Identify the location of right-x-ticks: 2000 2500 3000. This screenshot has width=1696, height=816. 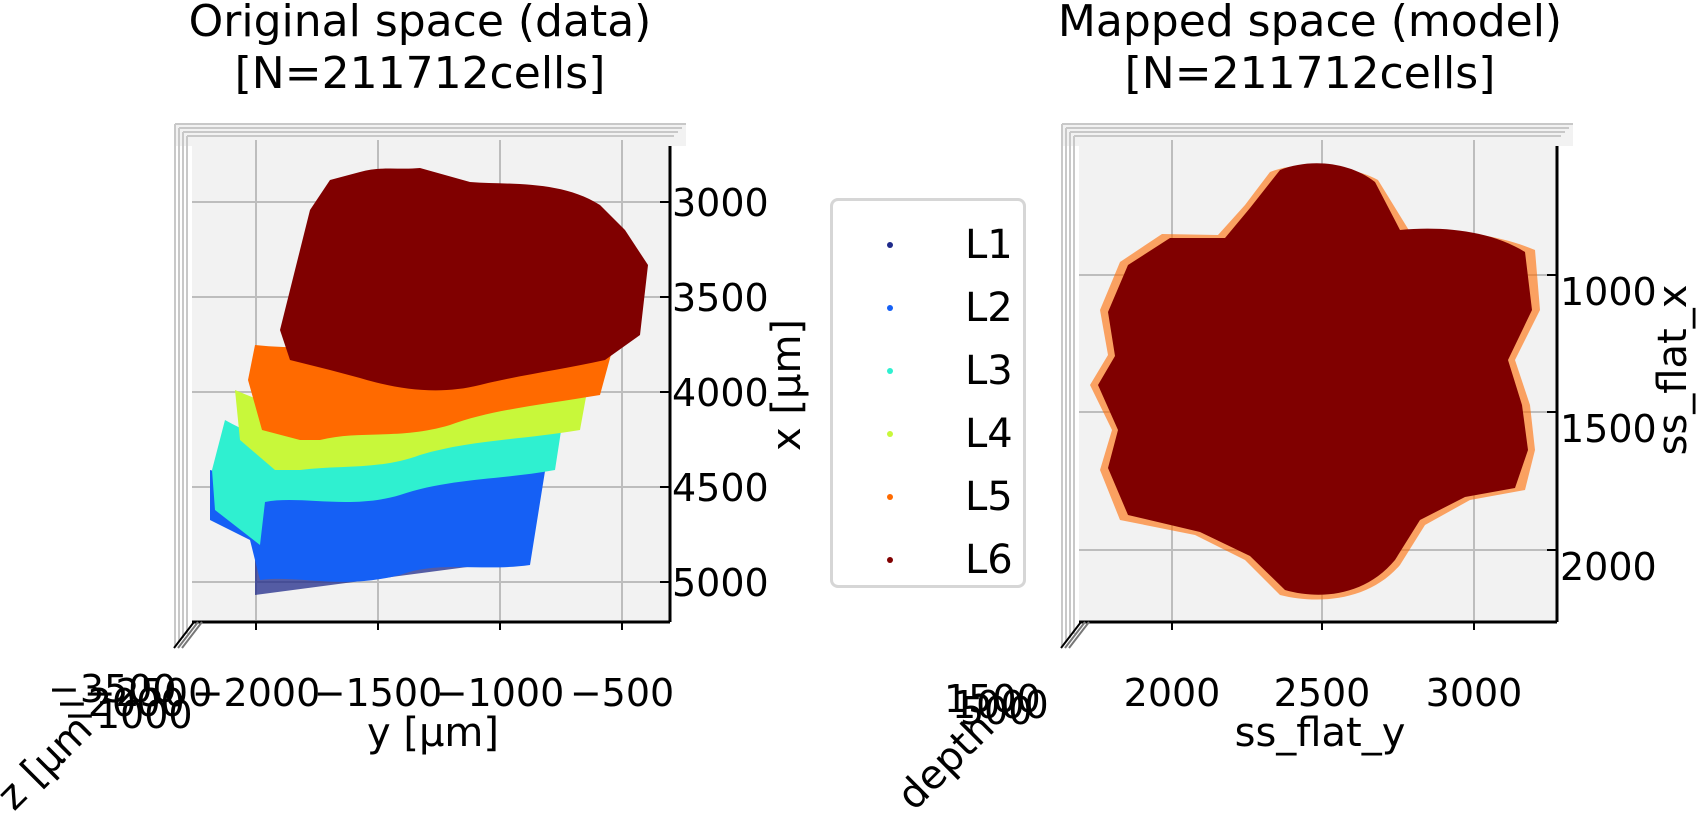
(1323, 668).